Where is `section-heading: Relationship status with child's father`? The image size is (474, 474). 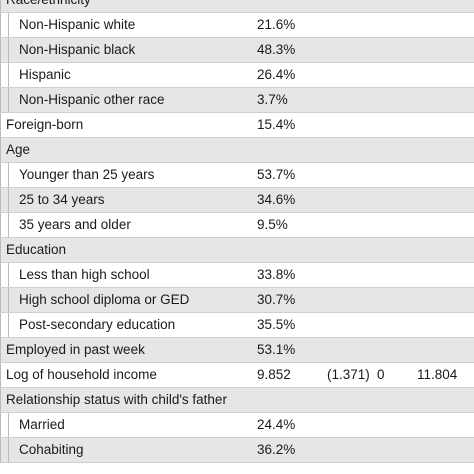 section-heading: Relationship status with child's father is located at coordinates (126, 400).